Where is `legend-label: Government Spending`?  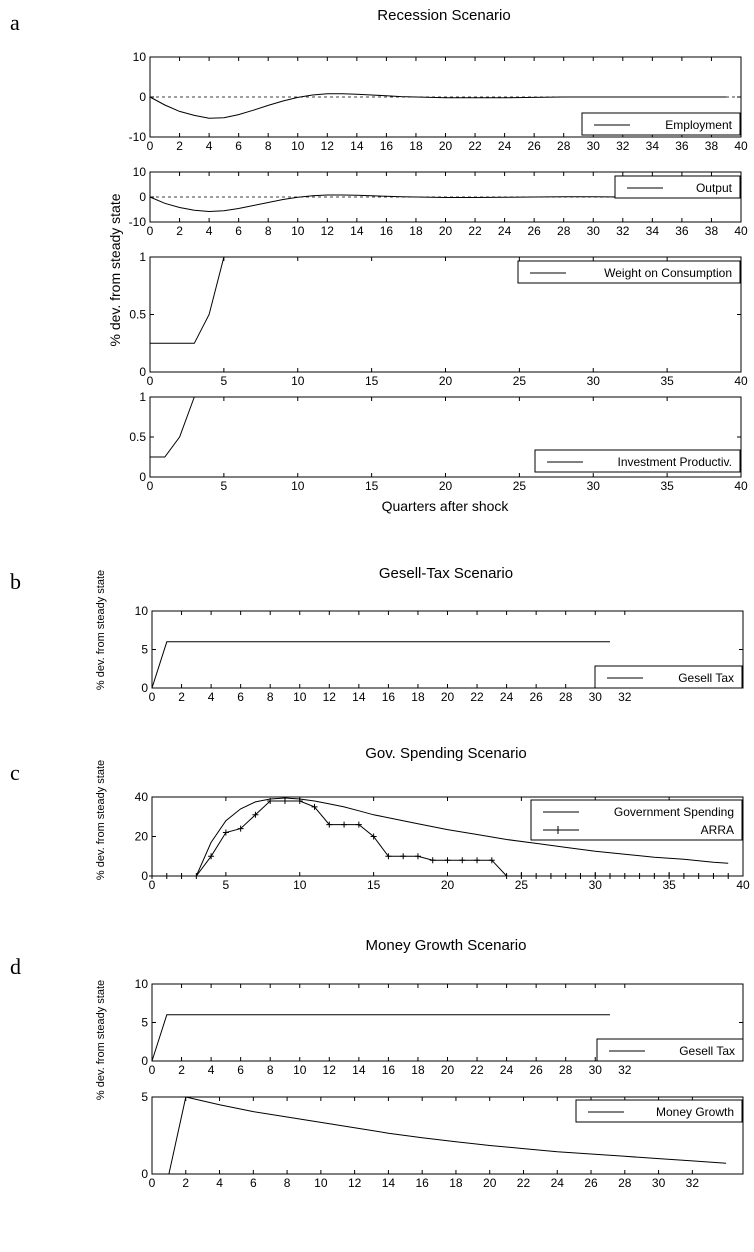 legend-label: Government Spending is located at coordinates (674, 812).